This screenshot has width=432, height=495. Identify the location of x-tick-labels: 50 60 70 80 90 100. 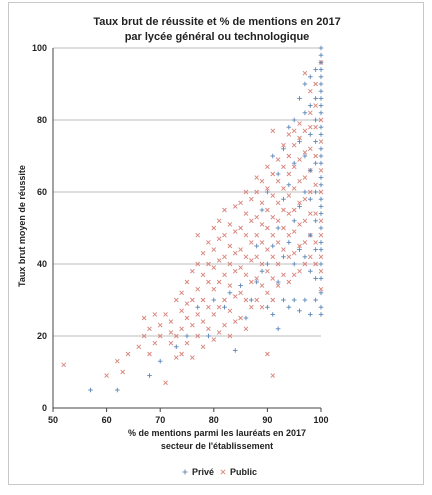
(188, 420).